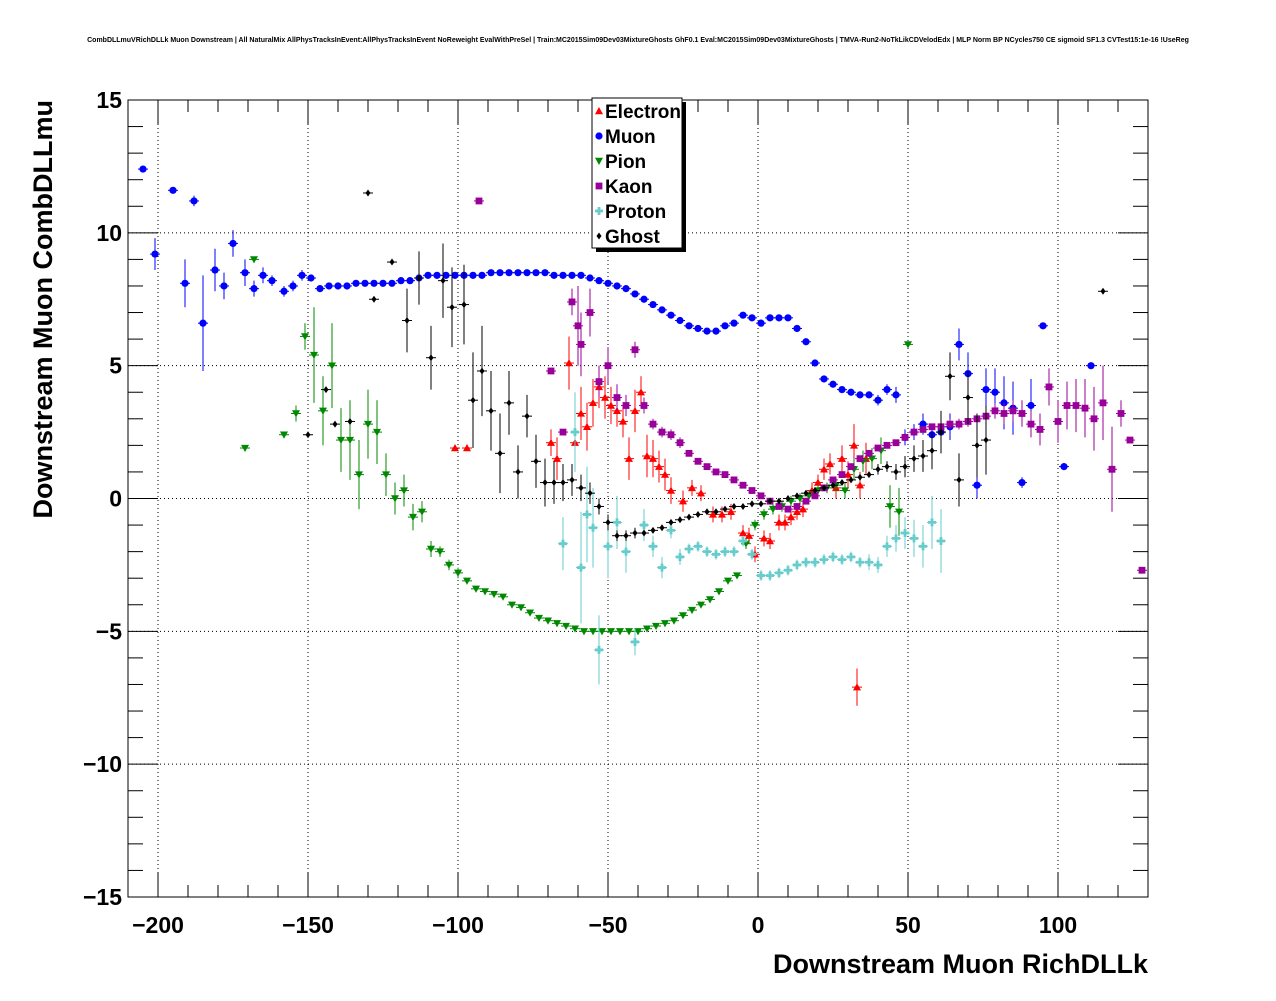  What do you see at coordinates (115, 499) in the screenshot?
I see `y-tick-label: 0` at bounding box center [115, 499].